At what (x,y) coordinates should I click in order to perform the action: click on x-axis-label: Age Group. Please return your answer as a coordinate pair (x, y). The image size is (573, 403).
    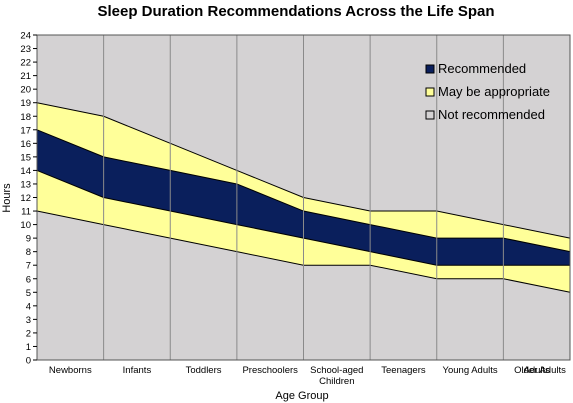
    Looking at the image, I should click on (301, 396).